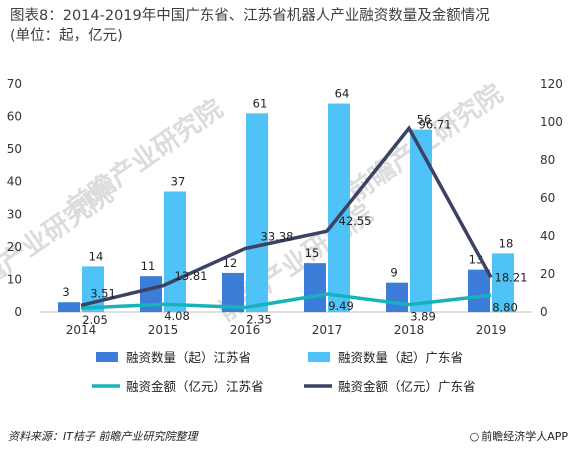 The width and height of the screenshot is (578, 454). I want to click on line-label-guangdong: 13.81, so click(191, 276).